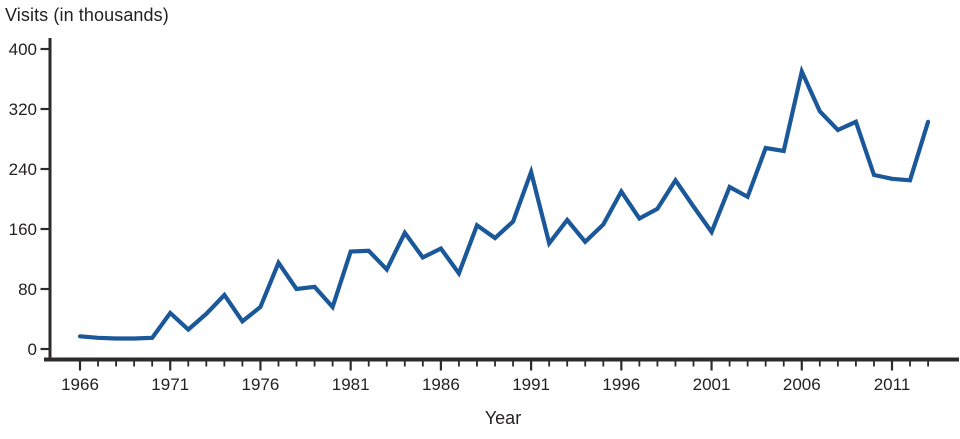 This screenshot has width=960, height=439. Describe the element at coordinates (621, 384) in the screenshot. I see `x-tick-label: 1996` at that location.